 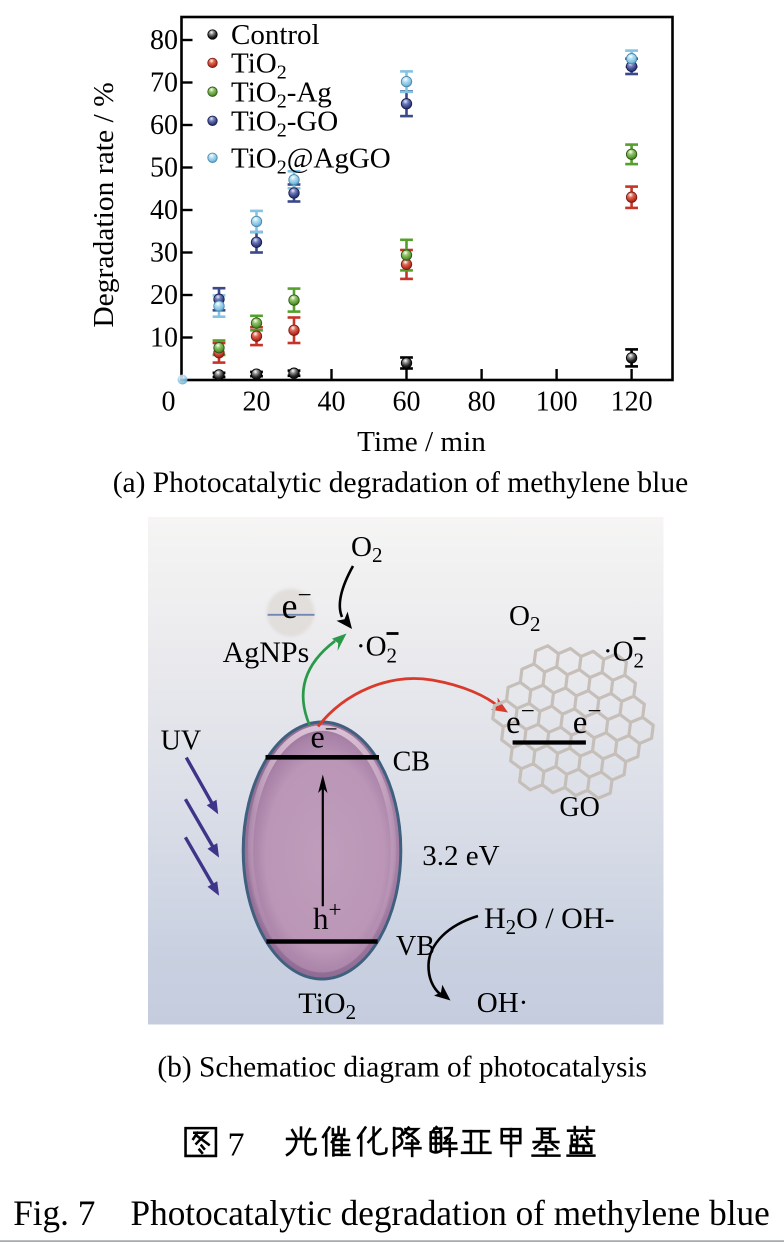 What do you see at coordinates (402, 1067) in the screenshot?
I see `svg-text:(b) Schematioc diagram of phot: (b) Schematioc diagram of photocatalysis` at bounding box center [402, 1067].